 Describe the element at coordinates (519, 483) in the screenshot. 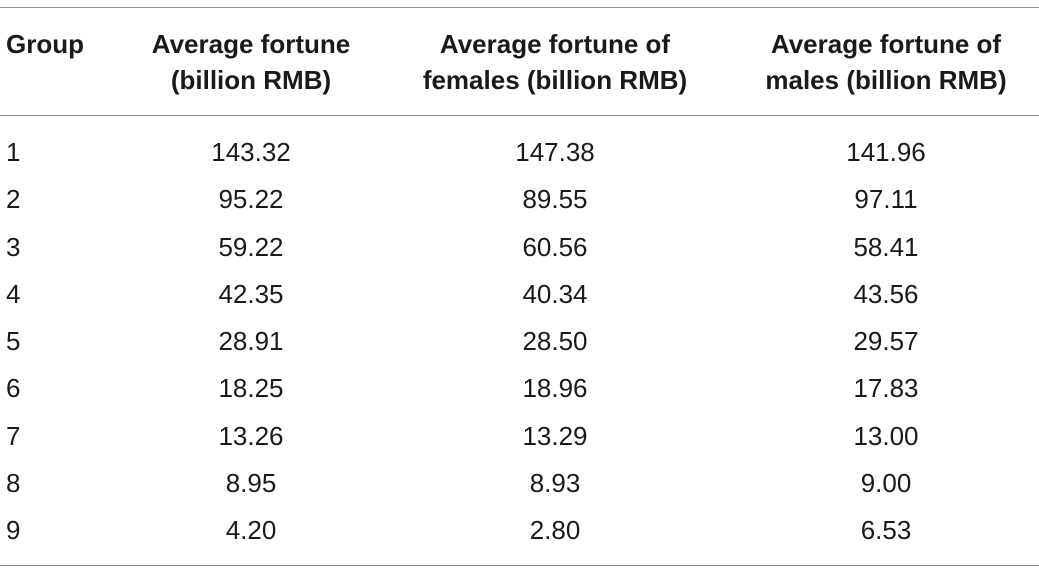

I see `table-row: 8 8.95 8.93 9.00` at that location.